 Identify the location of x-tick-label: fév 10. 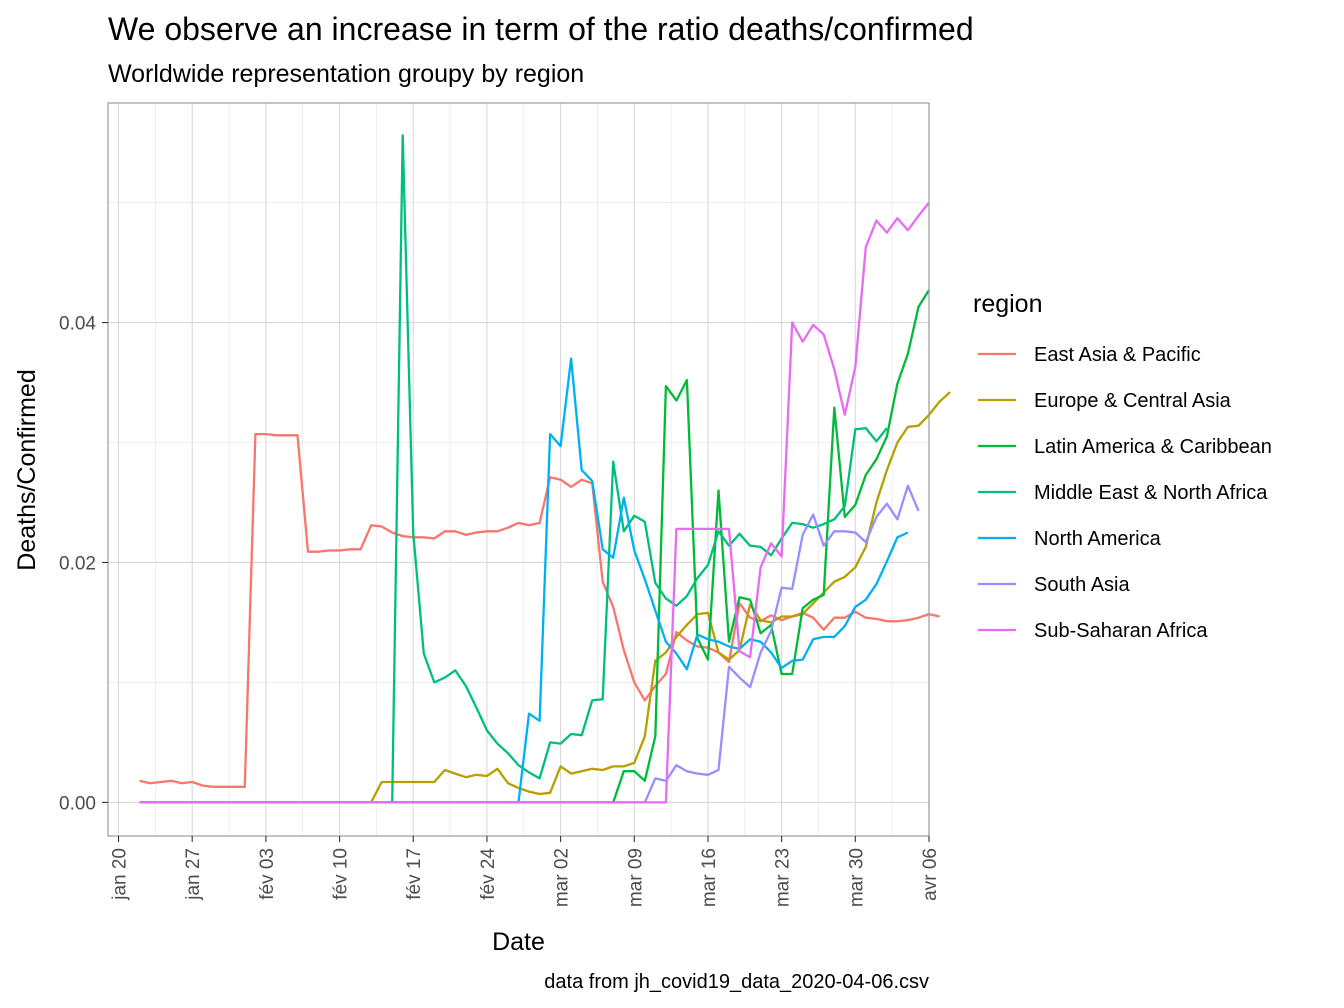
(341, 874).